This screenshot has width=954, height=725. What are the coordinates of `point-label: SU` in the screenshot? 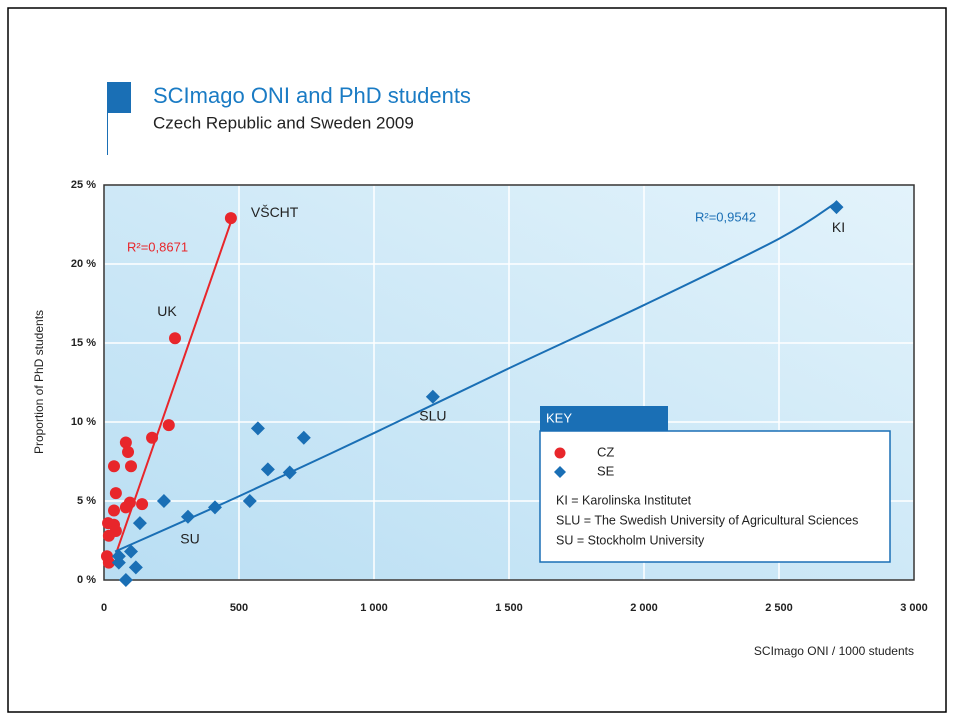 It's located at (189, 539).